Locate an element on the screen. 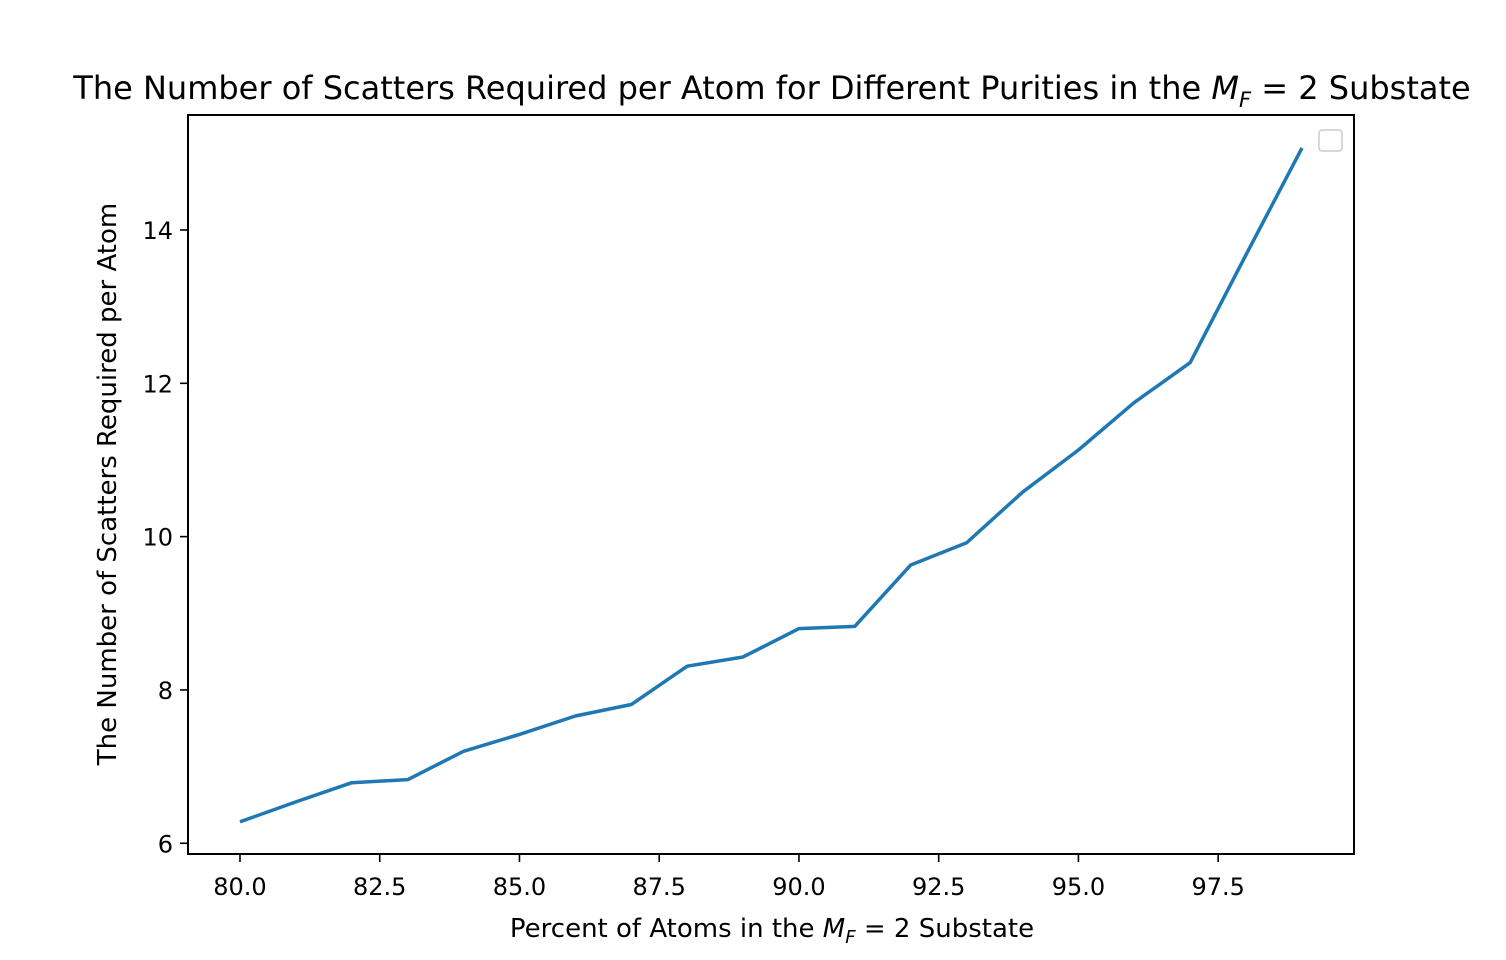  y-tick-label: 10 is located at coordinates (157, 538).